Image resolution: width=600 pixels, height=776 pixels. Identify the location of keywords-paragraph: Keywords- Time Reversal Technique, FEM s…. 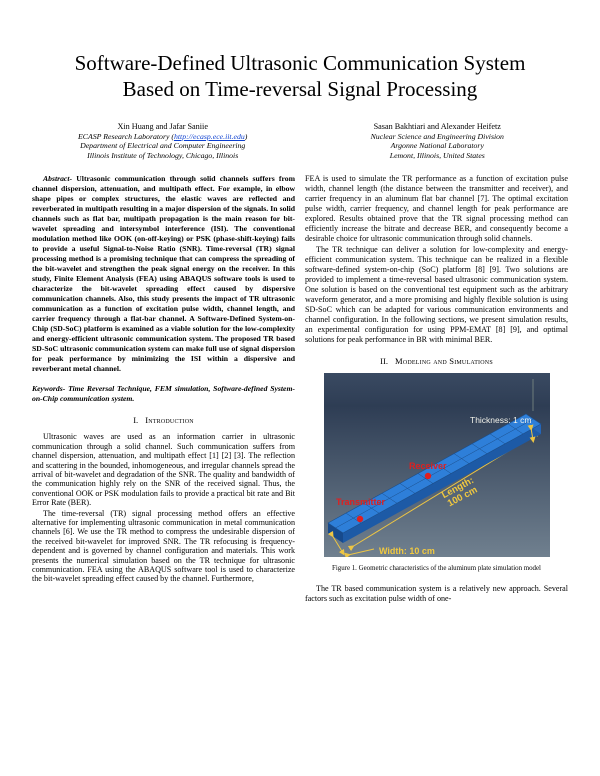
(163, 394).